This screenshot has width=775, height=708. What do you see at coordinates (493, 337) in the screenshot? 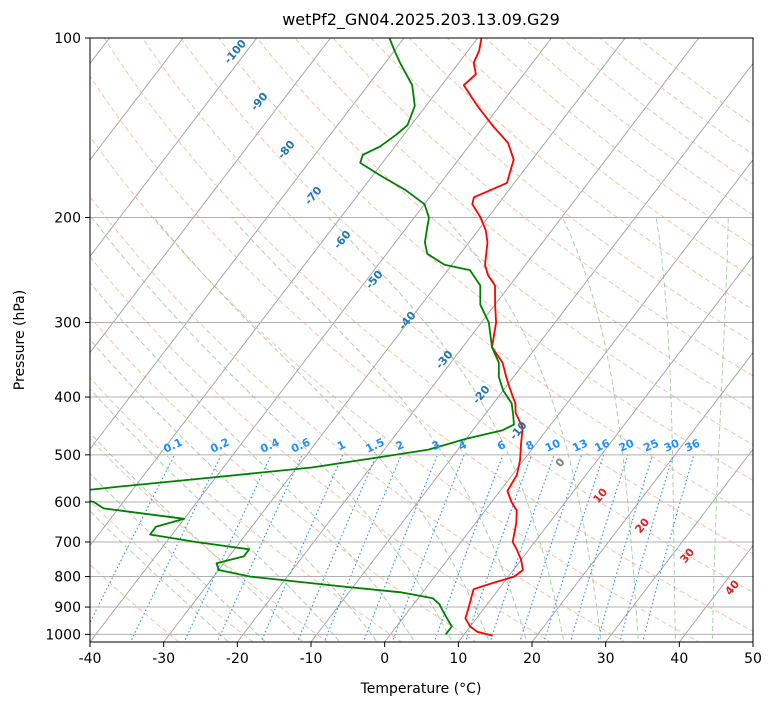
I see `temperature-line` at bounding box center [493, 337].